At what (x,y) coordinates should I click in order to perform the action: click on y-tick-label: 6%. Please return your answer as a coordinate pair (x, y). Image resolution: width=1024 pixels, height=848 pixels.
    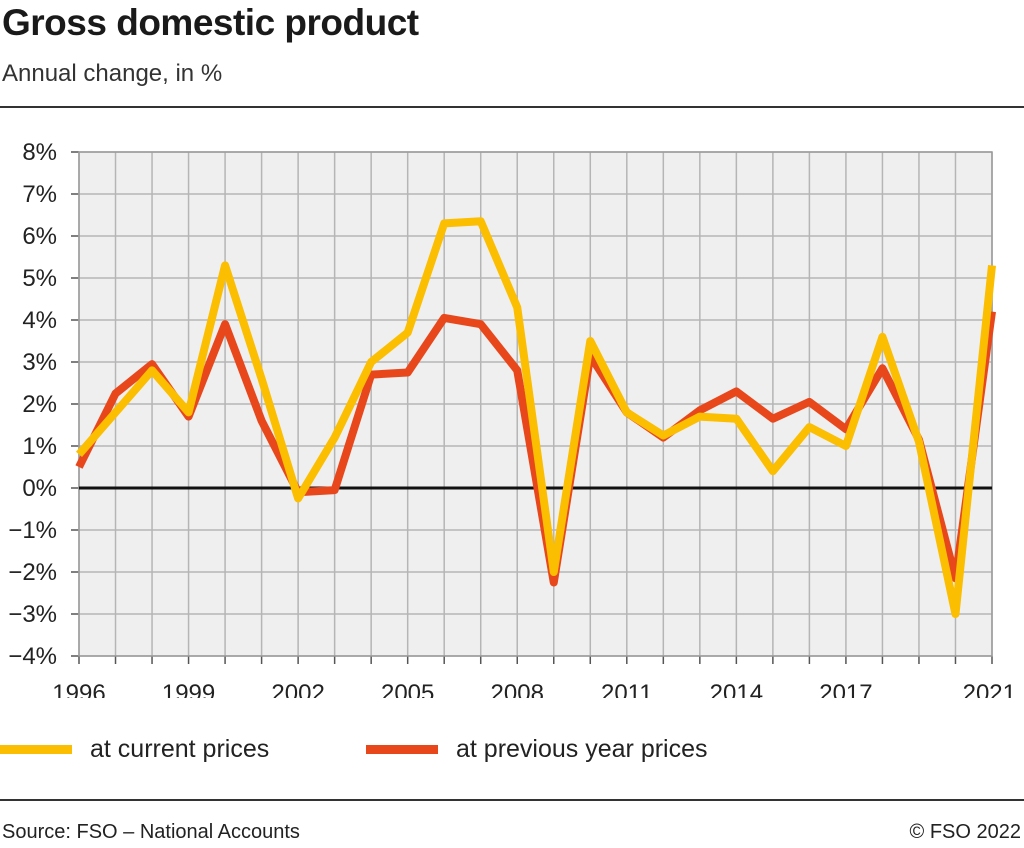
    Looking at the image, I should click on (39, 236).